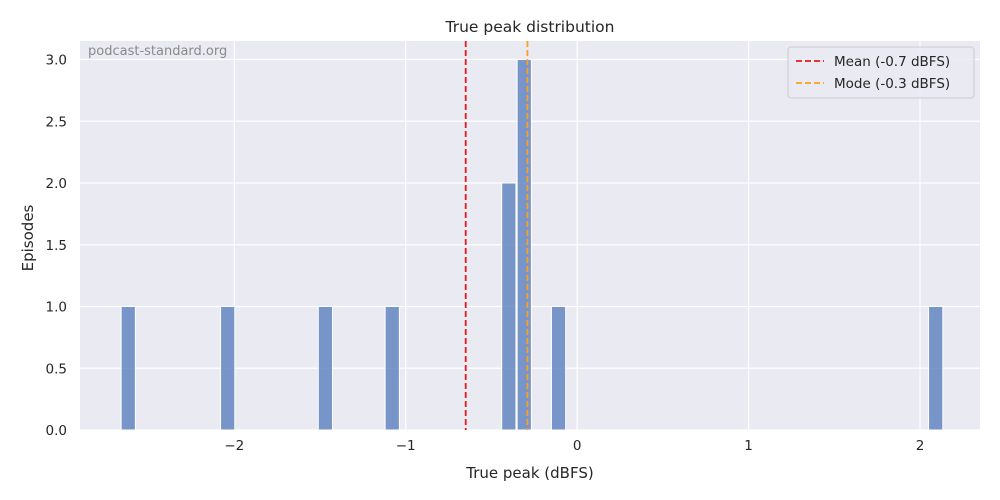 The height and width of the screenshot is (500, 1000). Describe the element at coordinates (406, 446) in the screenshot. I see `x-tick-label: −1` at that location.